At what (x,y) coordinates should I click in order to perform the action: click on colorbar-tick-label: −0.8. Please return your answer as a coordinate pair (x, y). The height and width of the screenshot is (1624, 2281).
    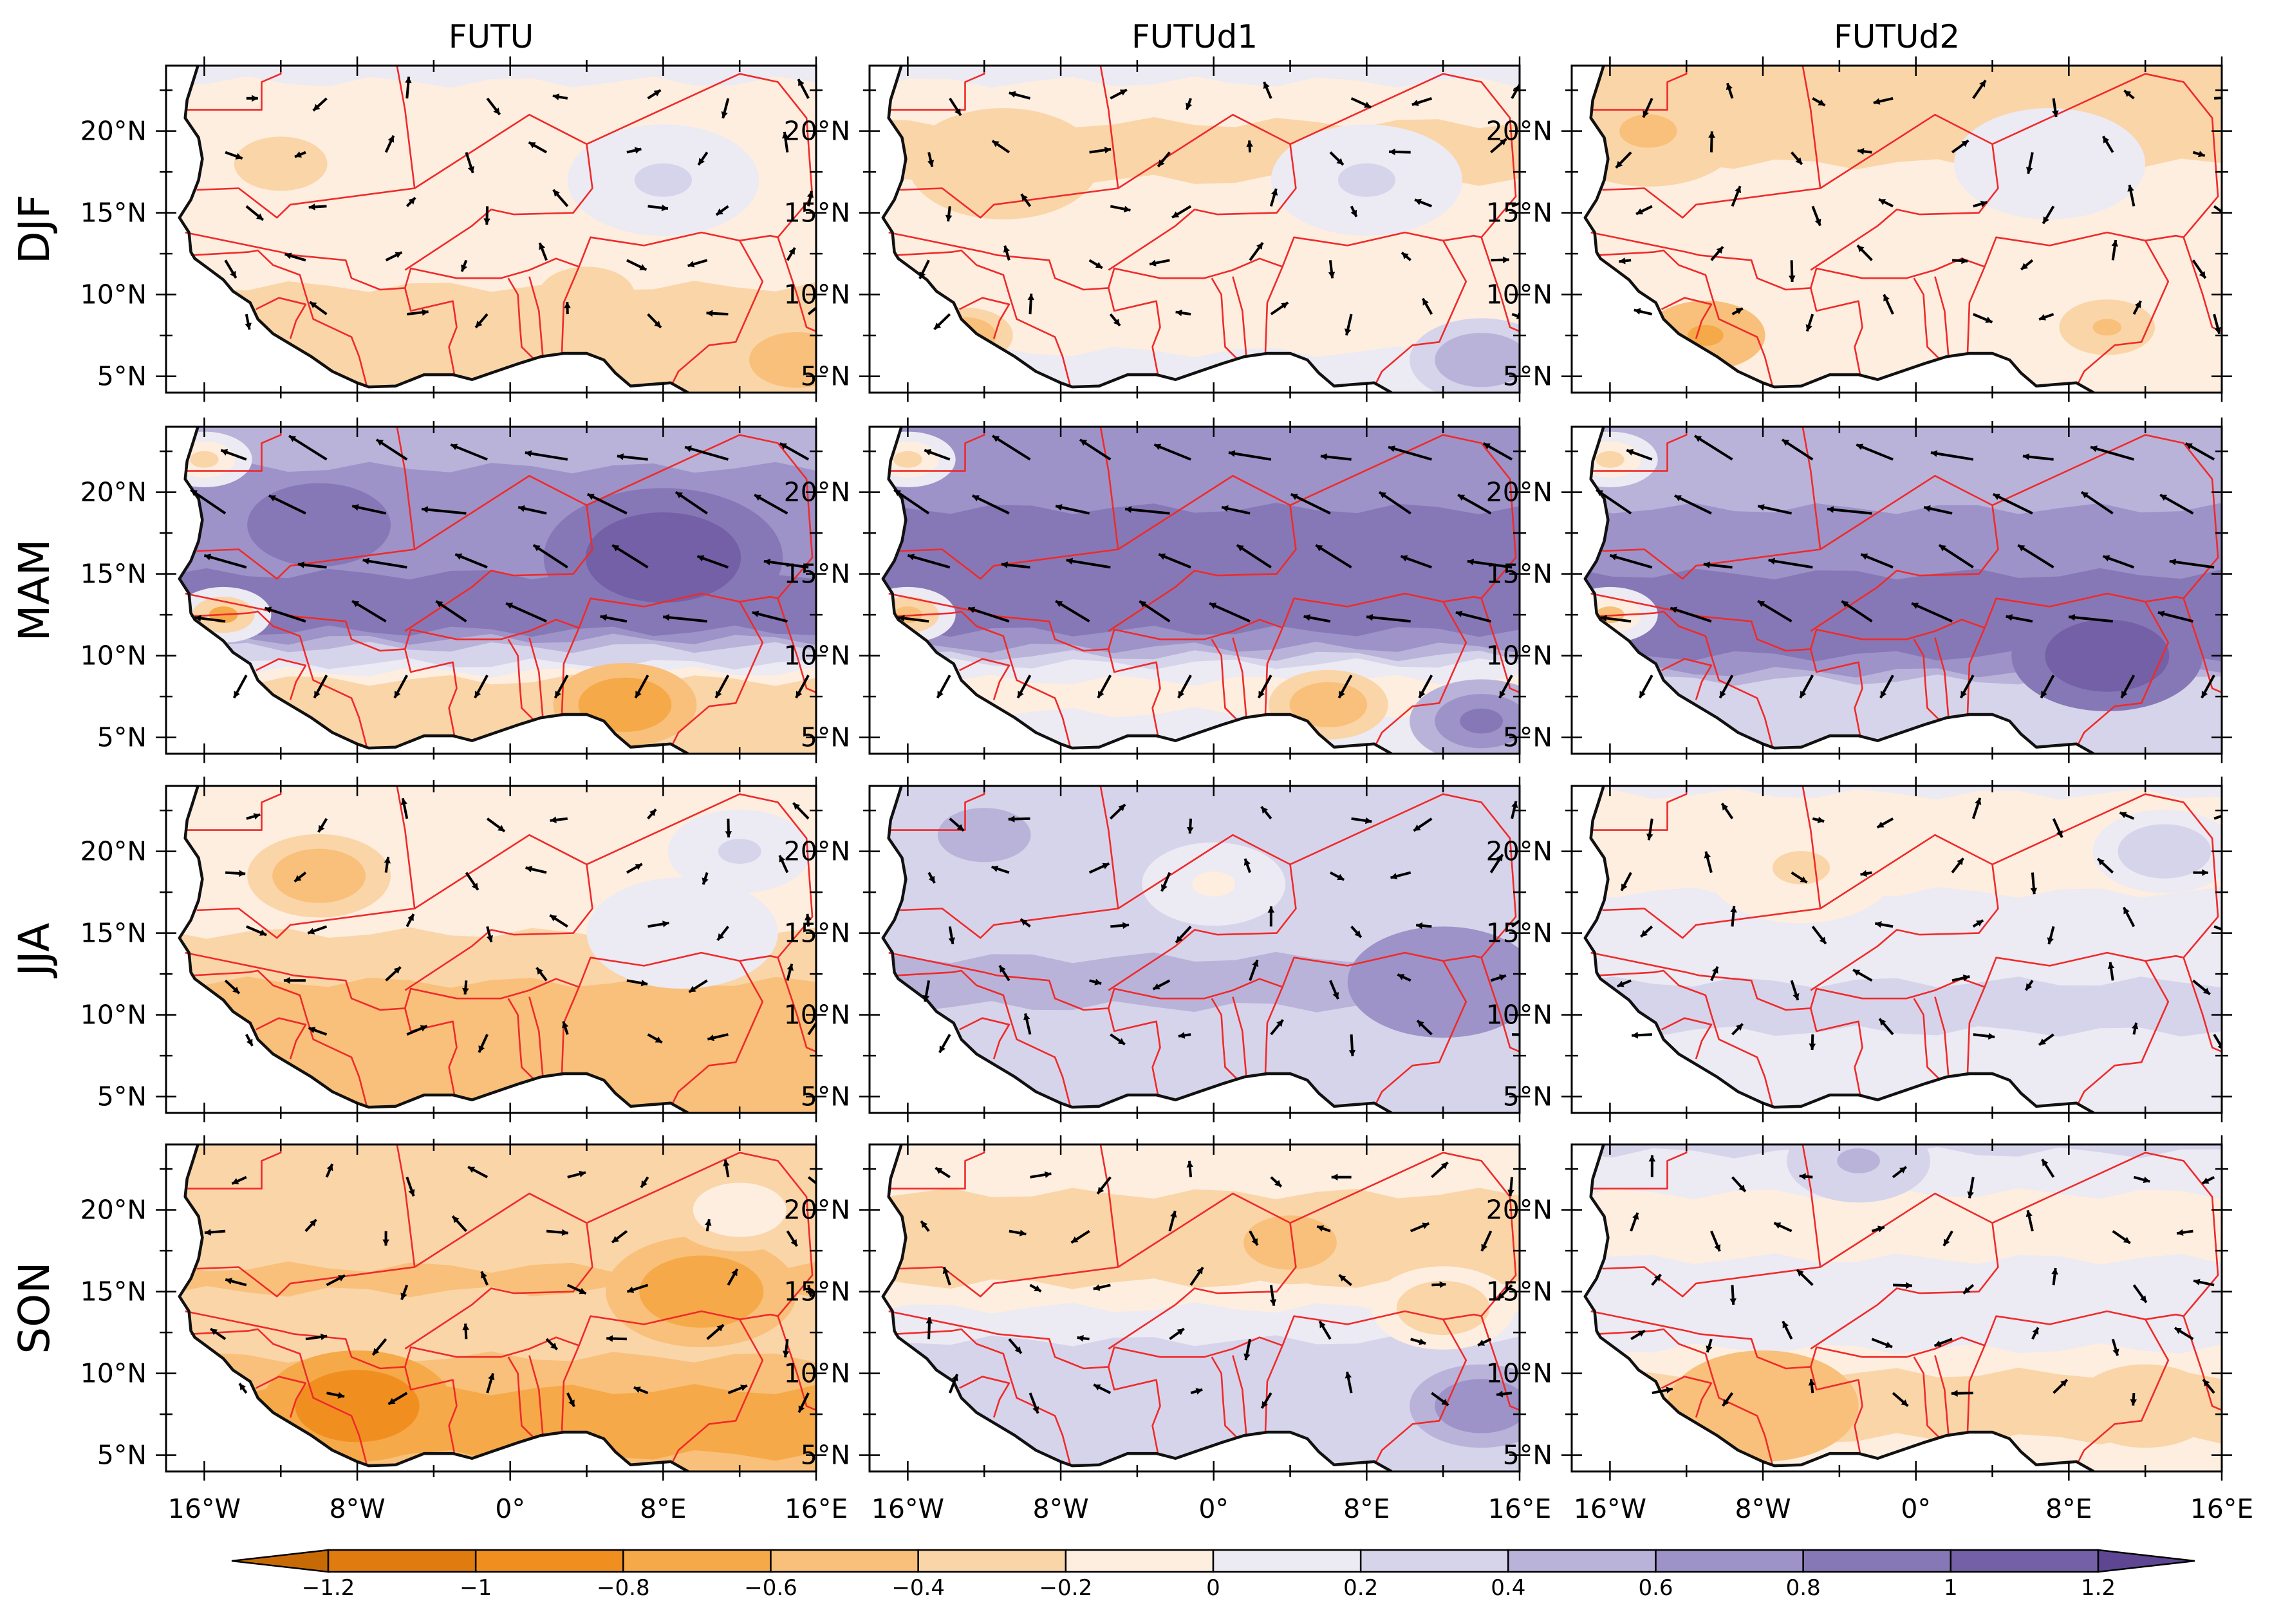
    Looking at the image, I should click on (623, 1588).